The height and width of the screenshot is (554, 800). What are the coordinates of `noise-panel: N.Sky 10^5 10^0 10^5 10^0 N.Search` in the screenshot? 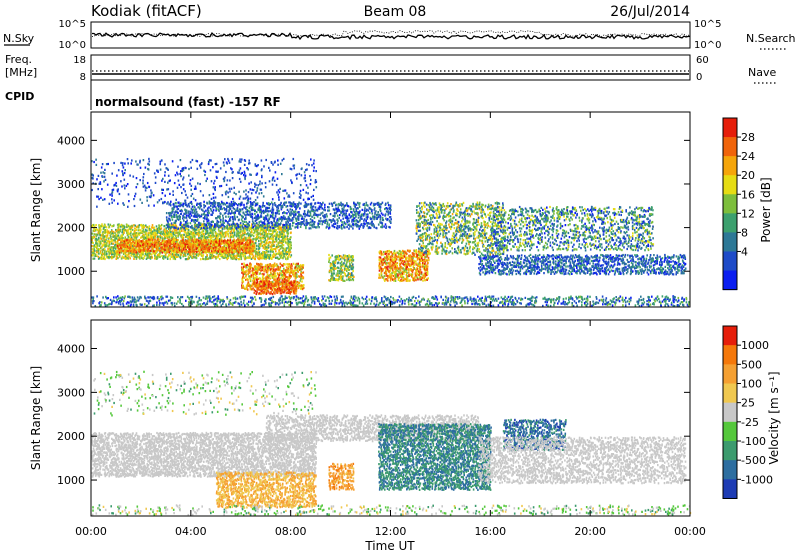 It's located at (399, 35).